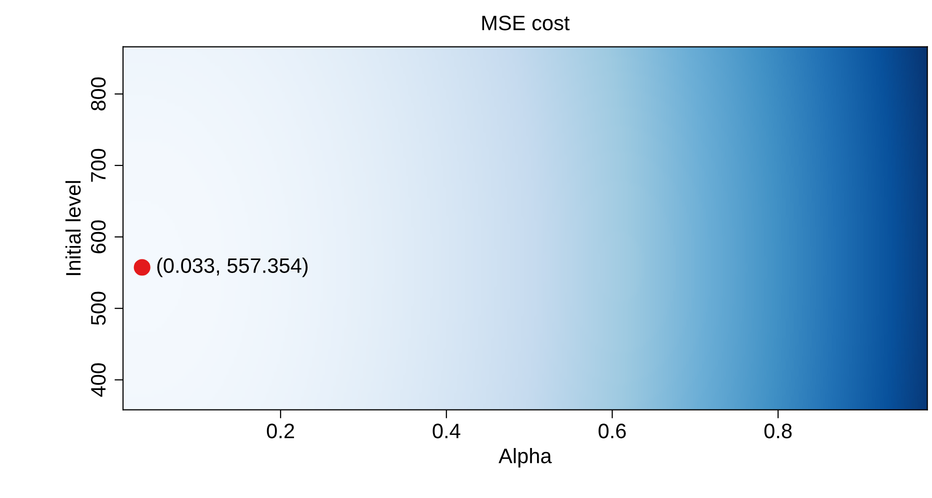 Image resolution: width=932 pixels, height=498 pixels. What do you see at coordinates (446, 431) in the screenshot?
I see `x-tick-label: 0.4` at bounding box center [446, 431].